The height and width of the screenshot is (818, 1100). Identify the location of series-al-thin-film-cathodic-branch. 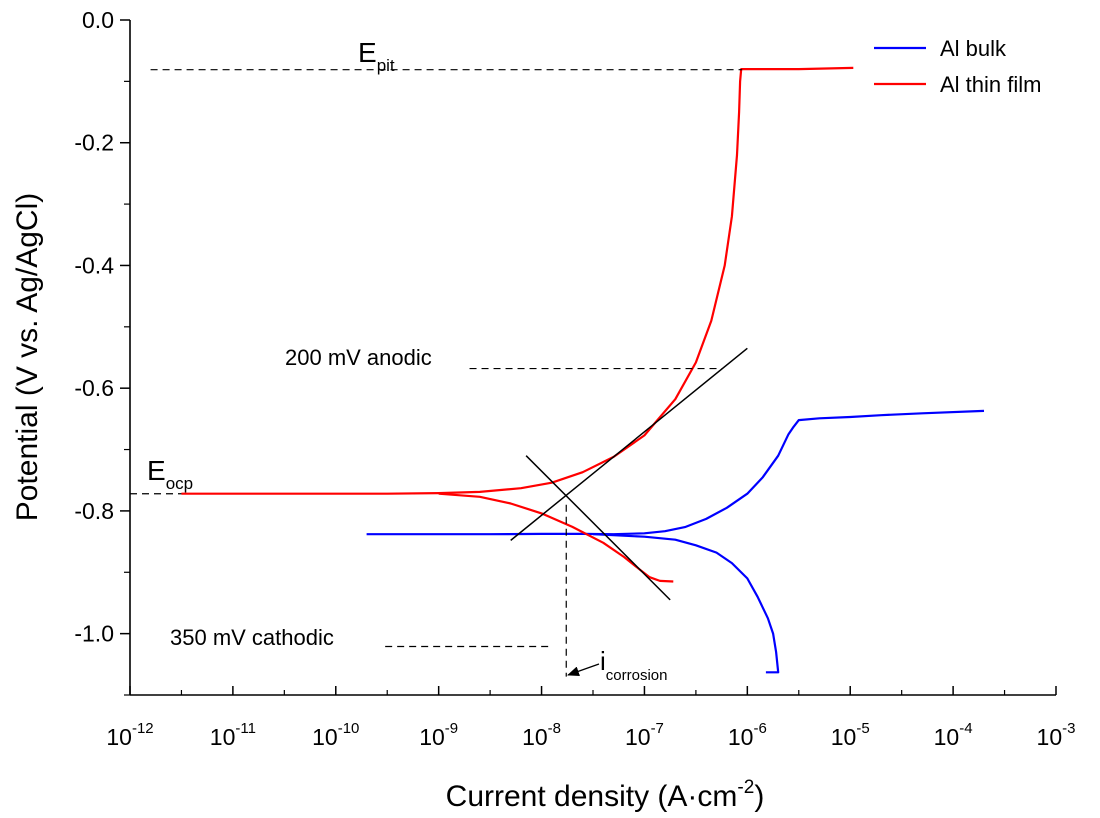
(556, 537).